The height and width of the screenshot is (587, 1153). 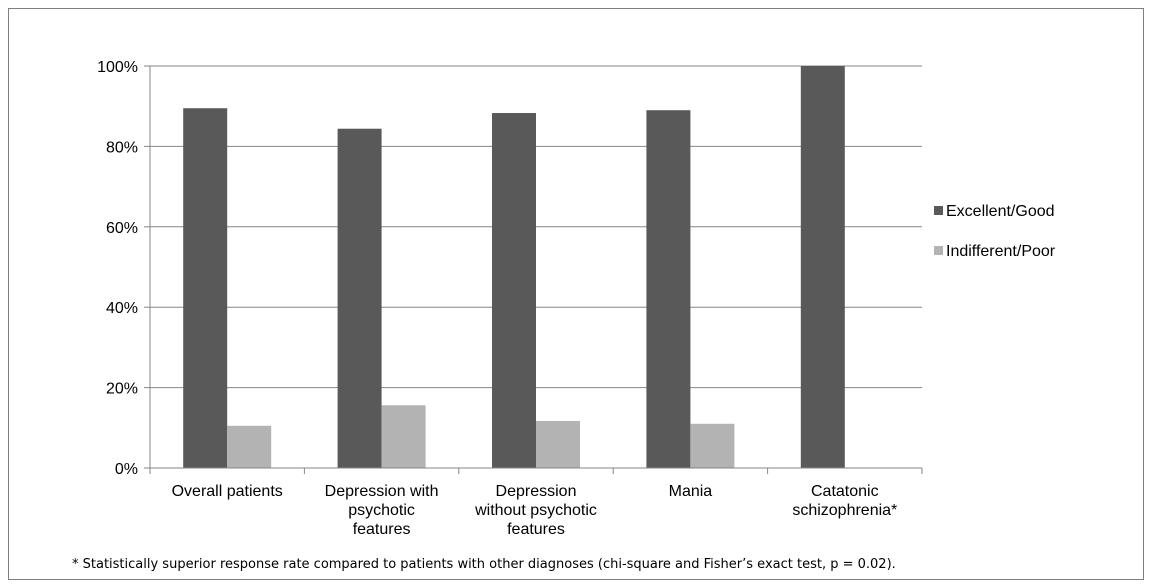 I want to click on x-category-label: Depression without psychotic features, so click(x=535, y=510).